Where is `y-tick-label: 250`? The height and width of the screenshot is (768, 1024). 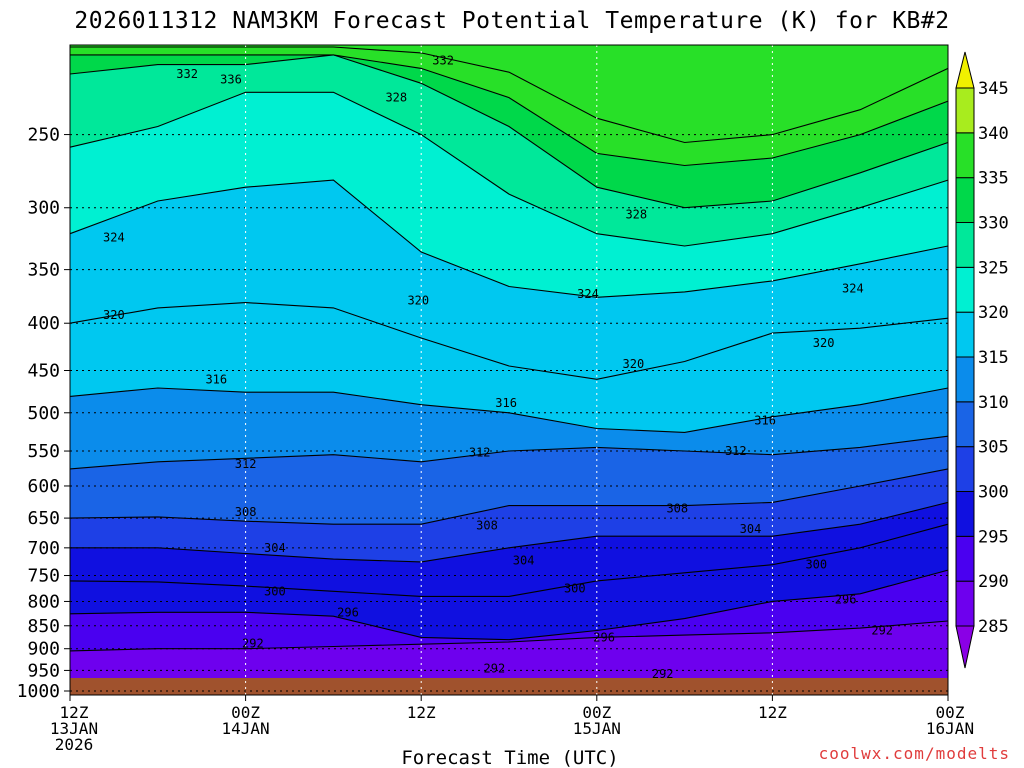 y-tick-label: 250 is located at coordinates (43, 135).